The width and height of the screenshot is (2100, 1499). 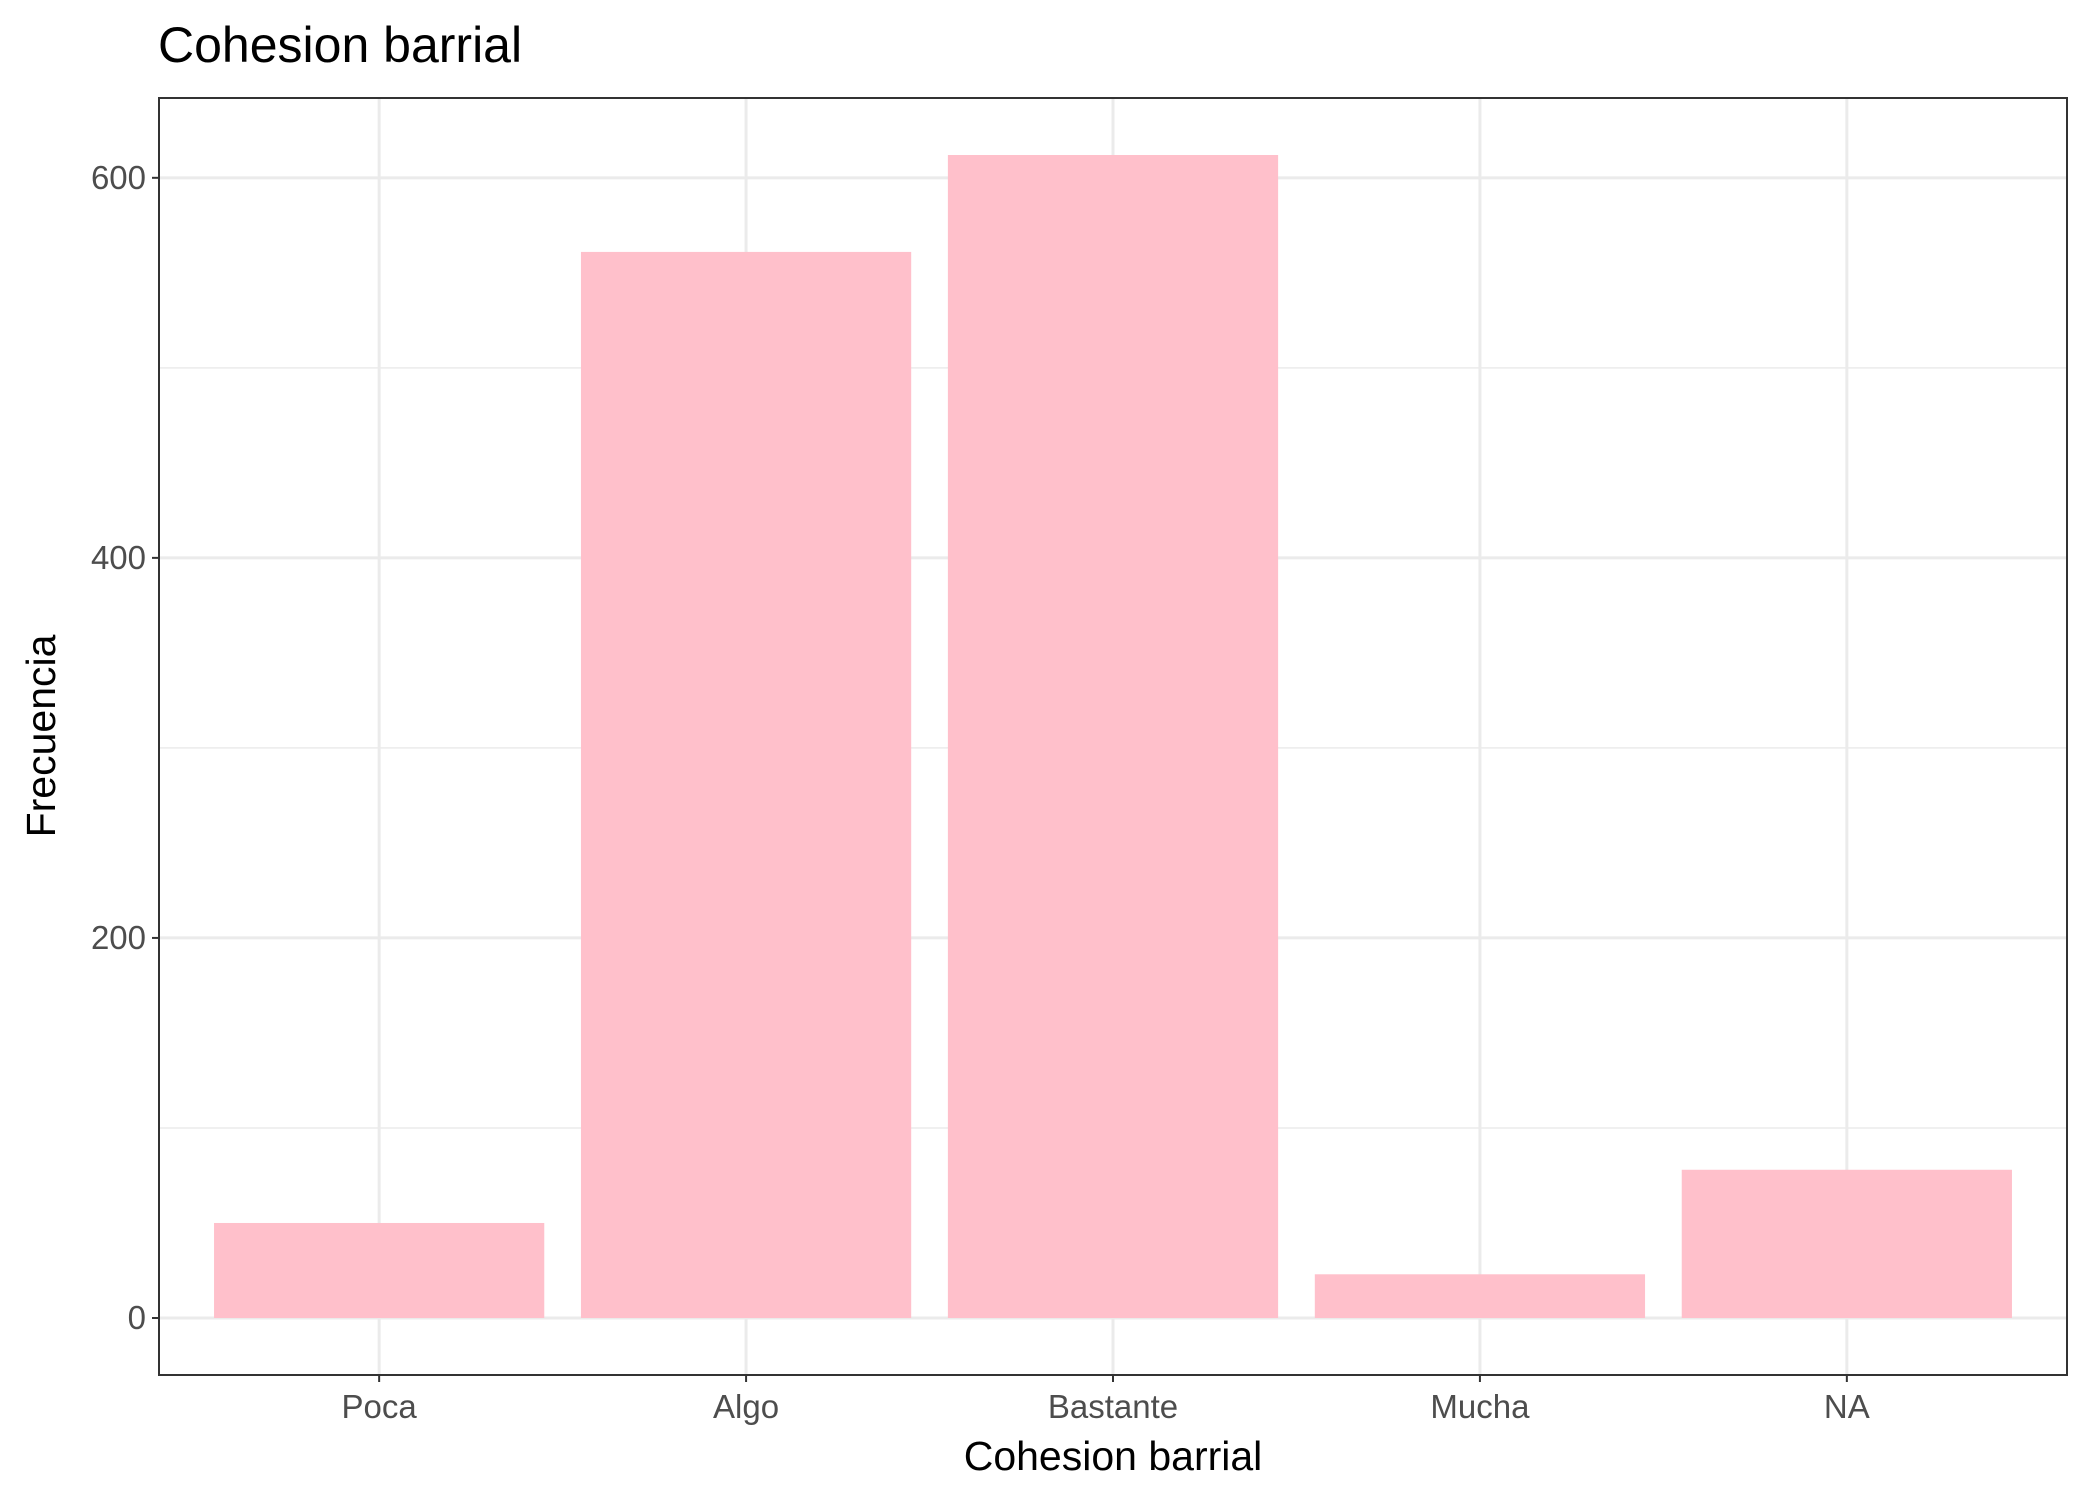 What do you see at coordinates (1480, 1296) in the screenshot?
I see `bar-mucha` at bounding box center [1480, 1296].